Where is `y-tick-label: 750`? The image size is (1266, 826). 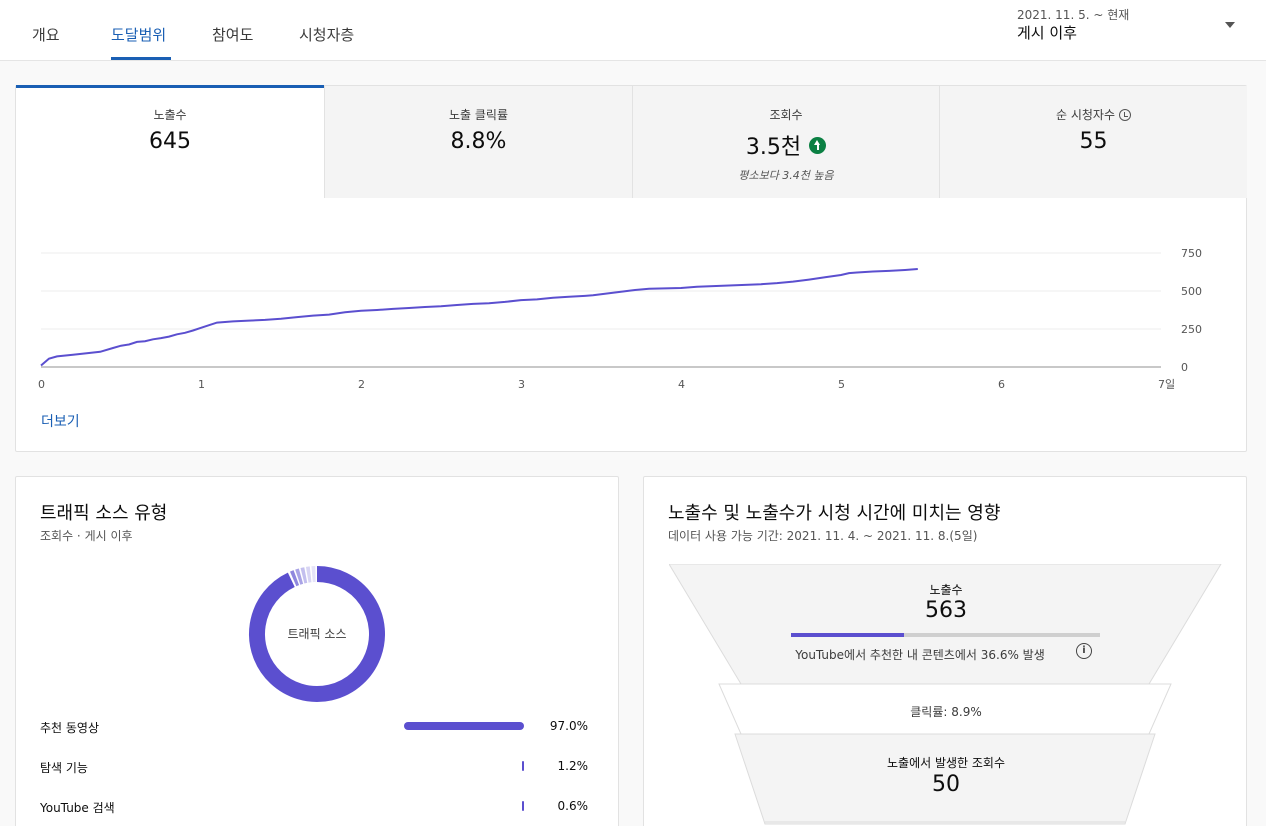
y-tick-label: 750 is located at coordinates (1191, 253).